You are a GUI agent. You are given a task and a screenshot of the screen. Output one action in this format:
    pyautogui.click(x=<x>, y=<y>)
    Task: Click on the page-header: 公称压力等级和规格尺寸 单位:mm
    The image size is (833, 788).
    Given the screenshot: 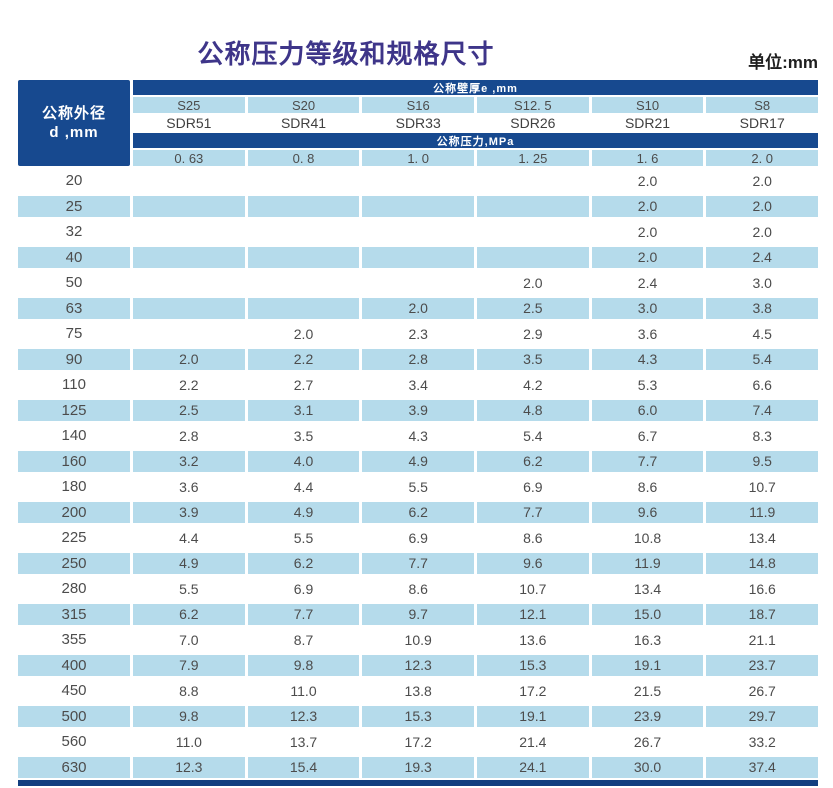 What is the action you would take?
    pyautogui.click(x=416, y=40)
    